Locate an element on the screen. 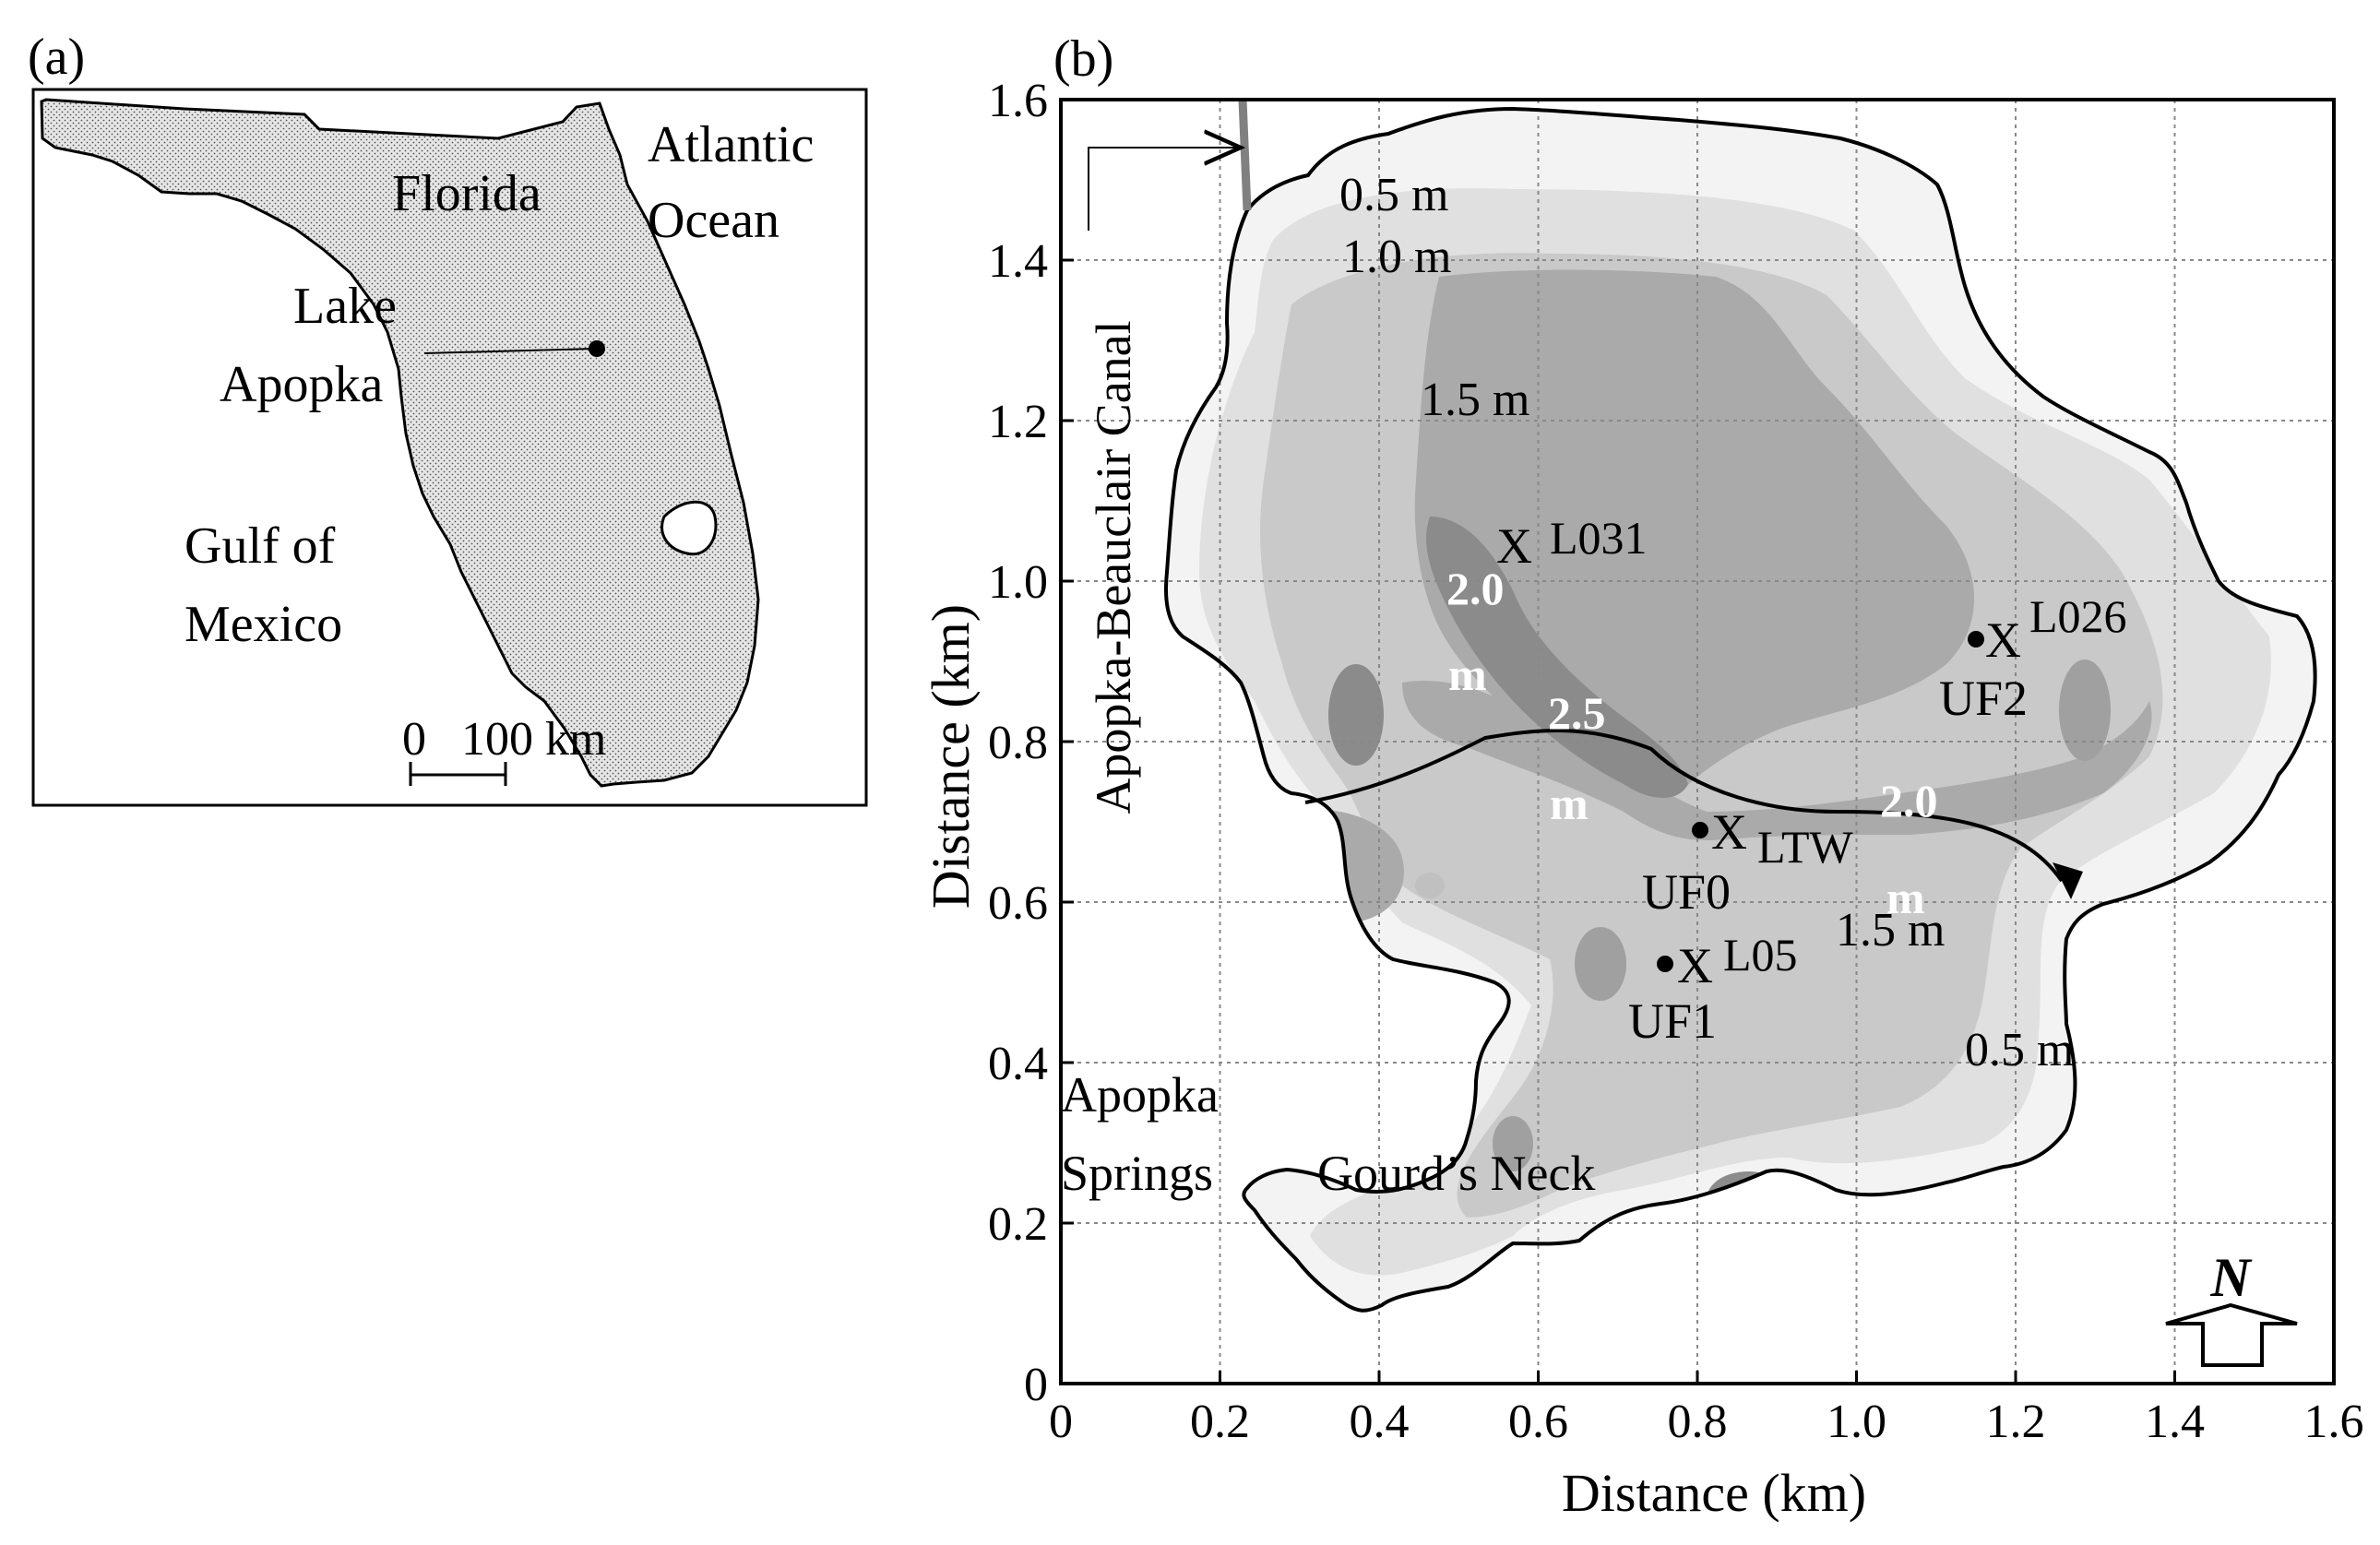 Image resolution: width=2380 pixels, height=1545 pixels. y-tick-label: 0.8 is located at coordinates (1018, 743).